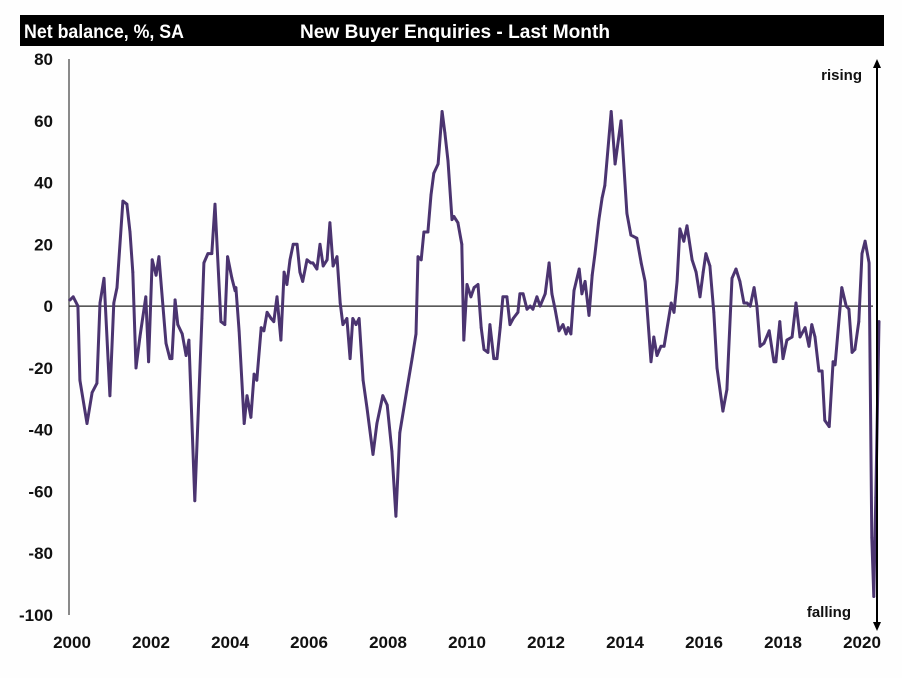  What do you see at coordinates (104, 32) in the screenshot?
I see `y-axis-label: Net balance, %, SA` at bounding box center [104, 32].